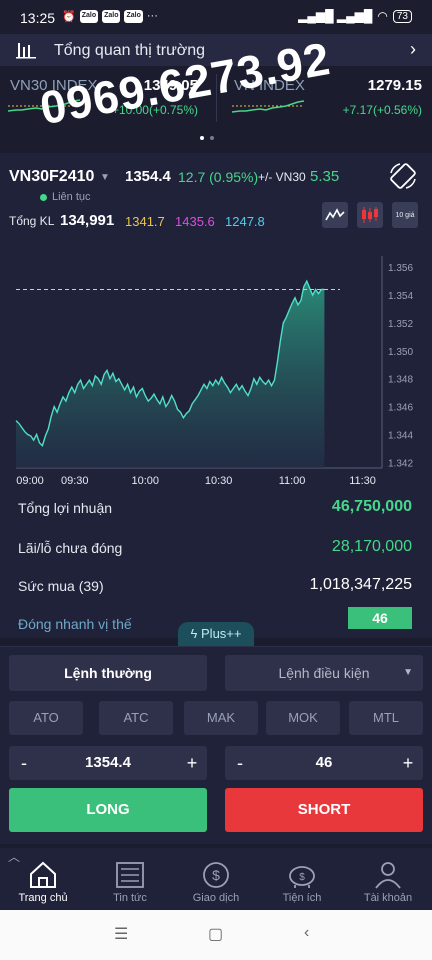 This screenshot has width=432, height=960. I want to click on index-value: 1279.15, so click(394, 85).